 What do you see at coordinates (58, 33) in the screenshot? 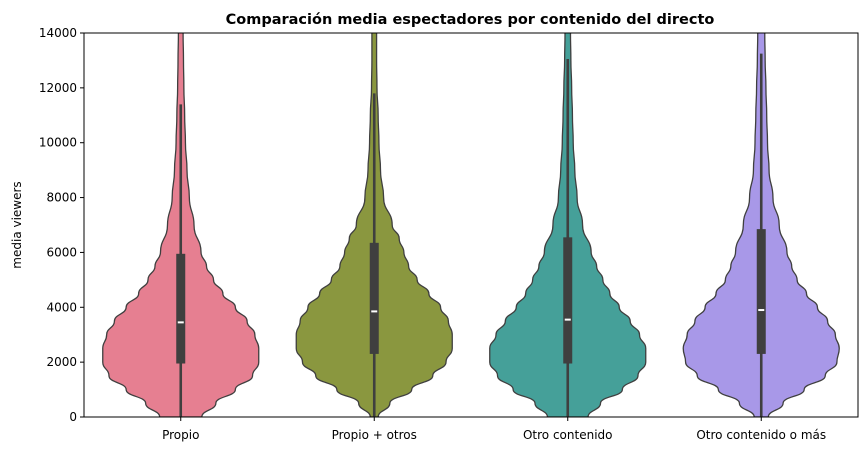
I see `y-tick-label: 14000` at bounding box center [58, 33].